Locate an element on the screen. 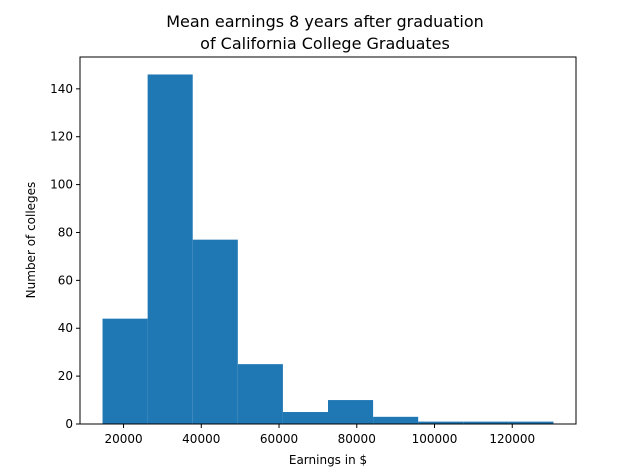 The height and width of the screenshot is (476, 640). y-tick-label: 140 is located at coordinates (61, 89).